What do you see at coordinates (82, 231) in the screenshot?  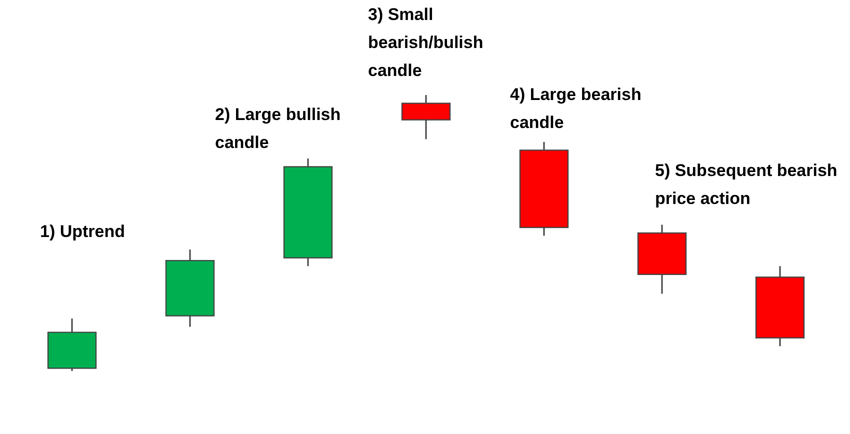 I see `annotation: 1) Uptrend` at bounding box center [82, 231].